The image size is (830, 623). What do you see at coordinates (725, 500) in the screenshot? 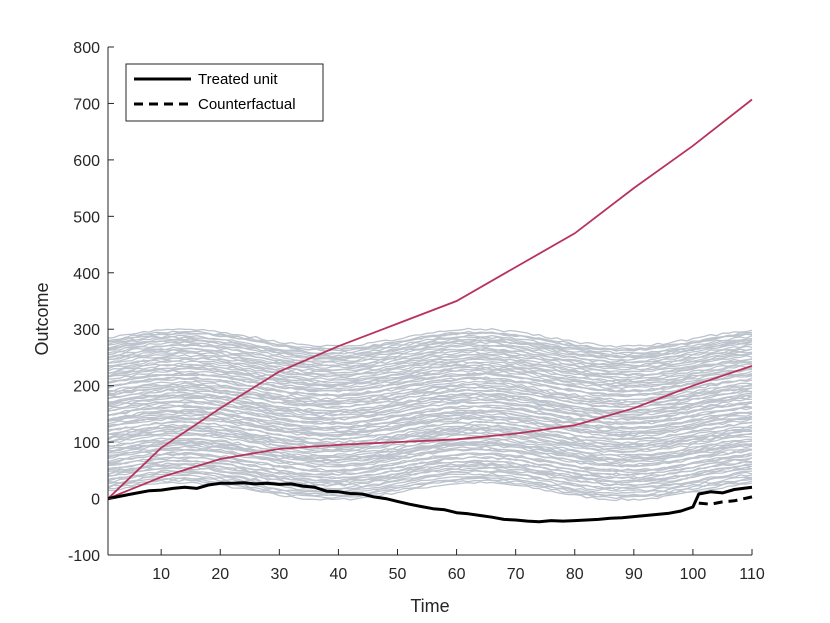
I see `counterfactual-line` at bounding box center [725, 500].